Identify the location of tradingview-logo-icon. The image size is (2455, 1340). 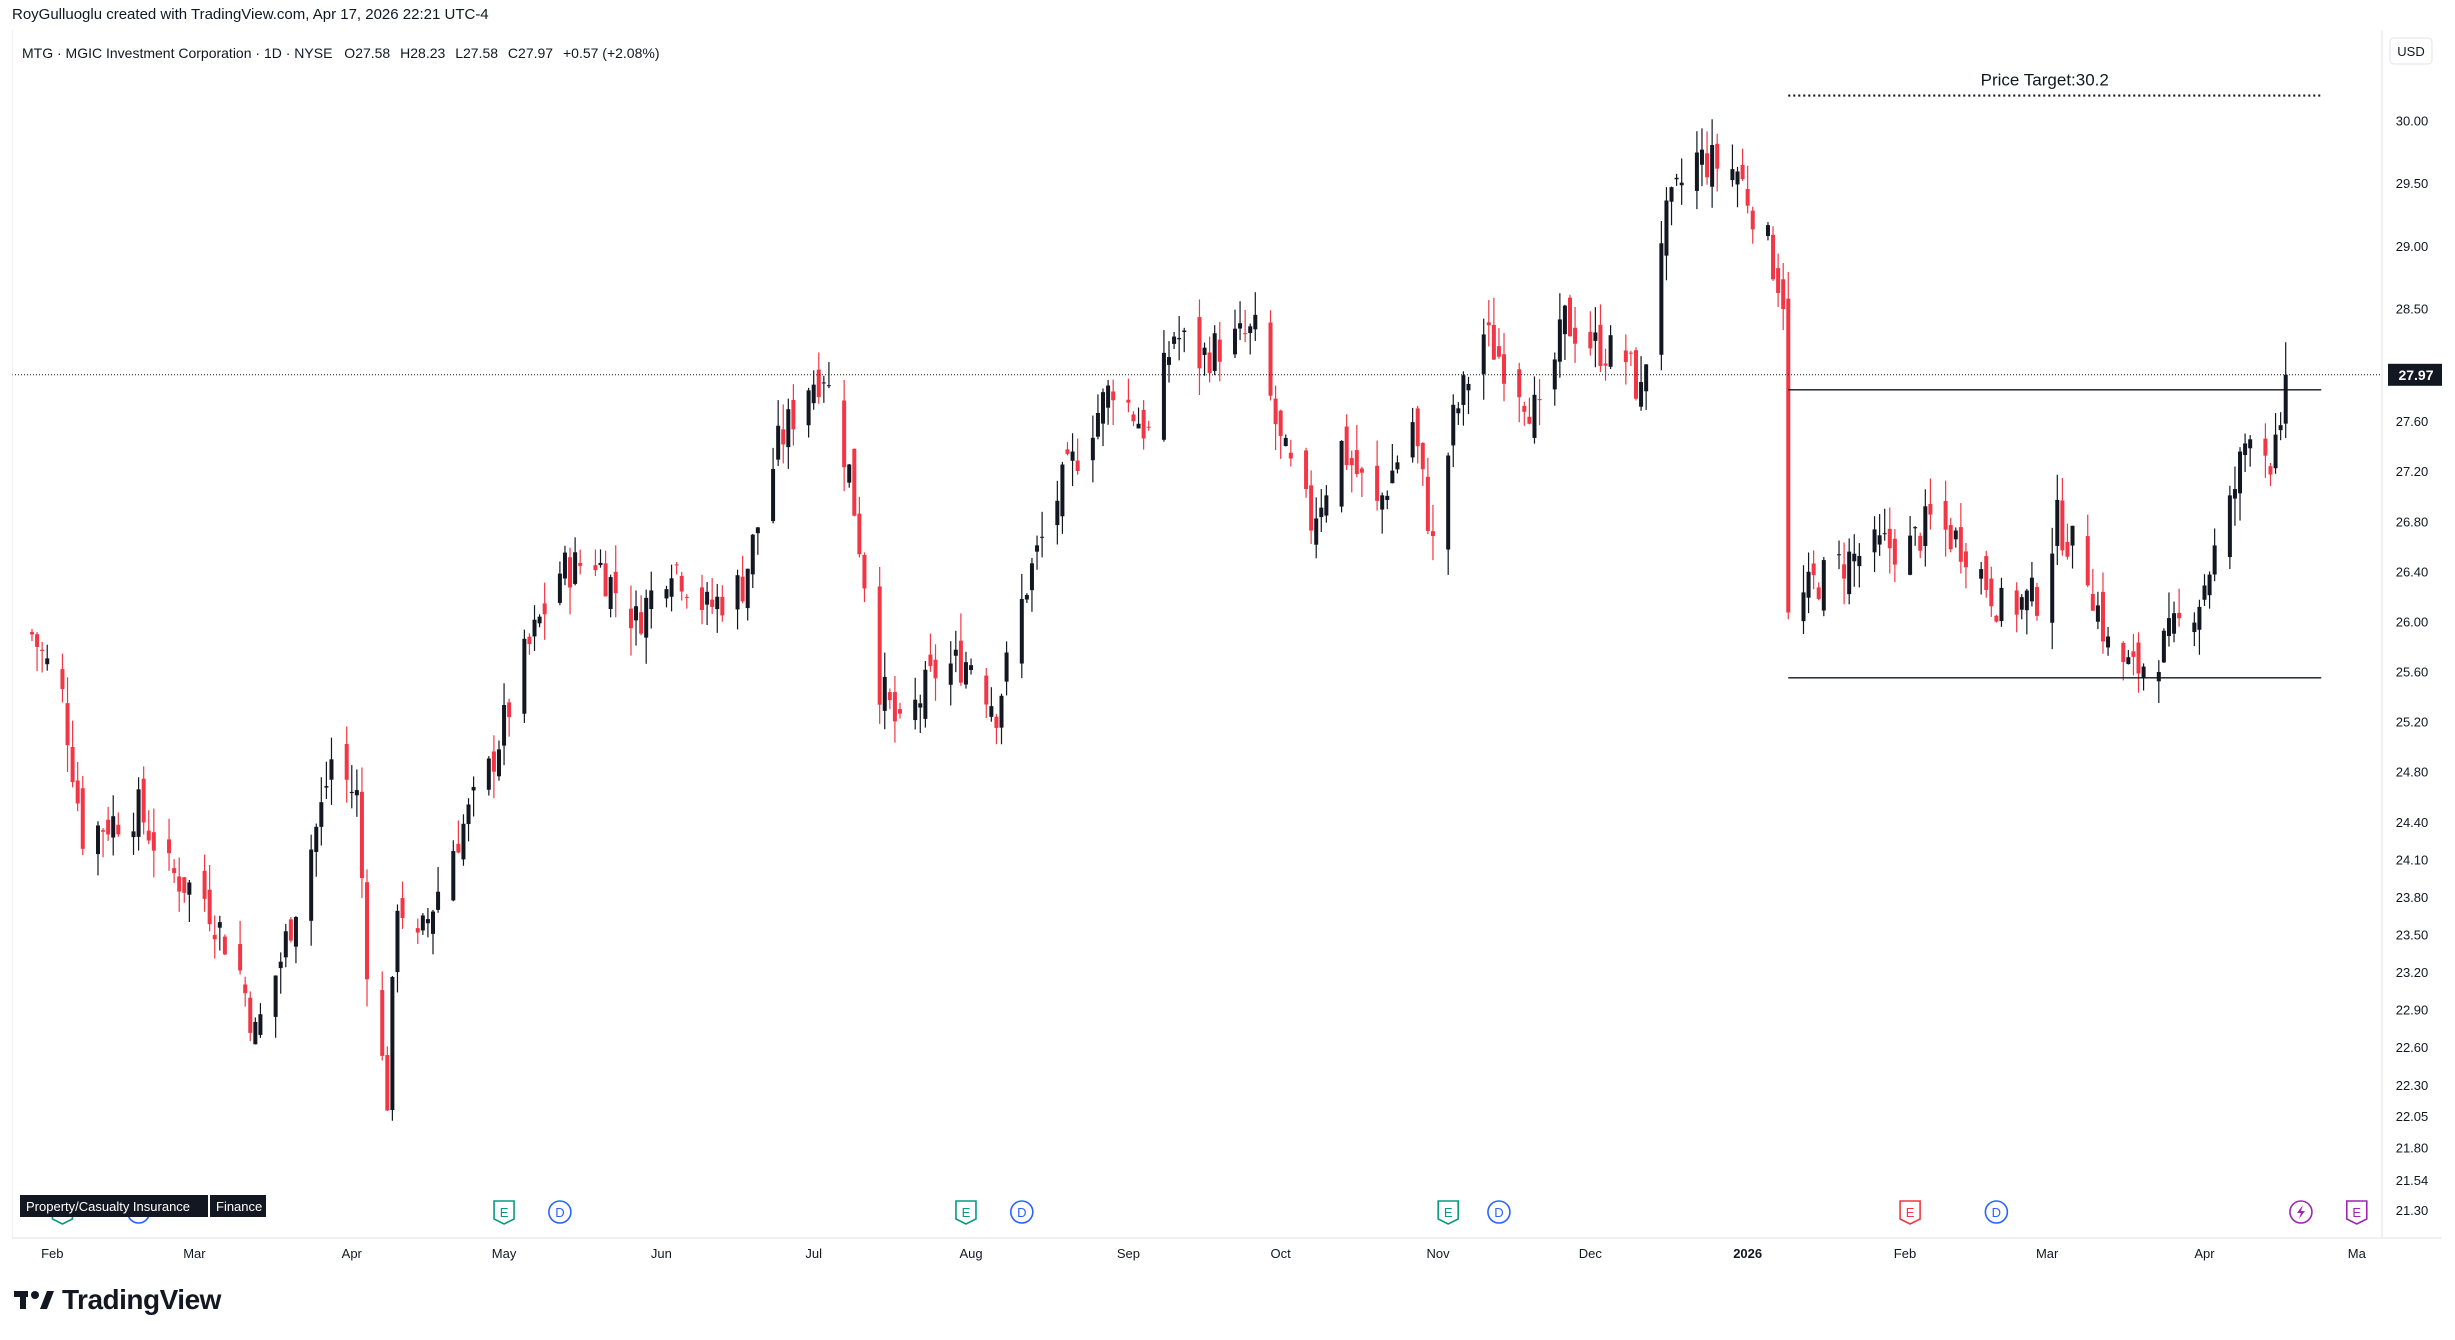
(34, 1300).